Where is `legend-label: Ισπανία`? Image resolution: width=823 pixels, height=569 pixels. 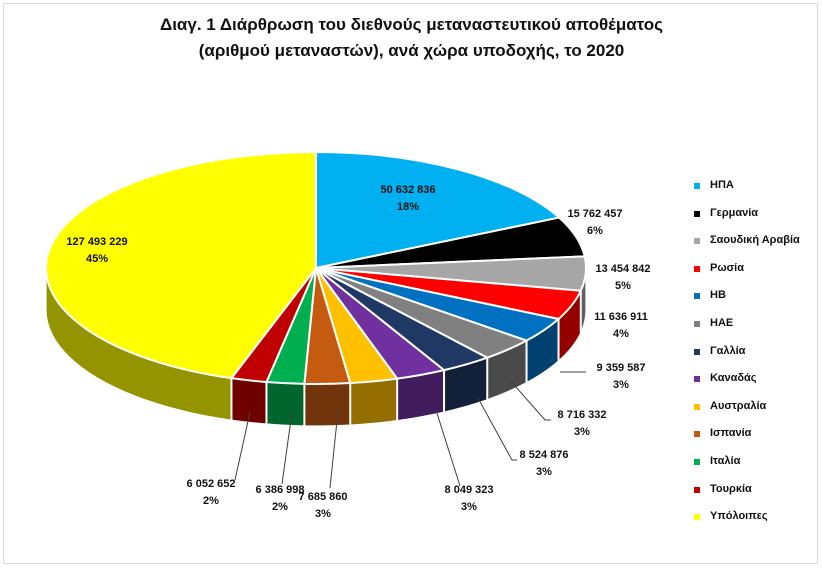 legend-label: Ισπανία is located at coordinates (731, 433).